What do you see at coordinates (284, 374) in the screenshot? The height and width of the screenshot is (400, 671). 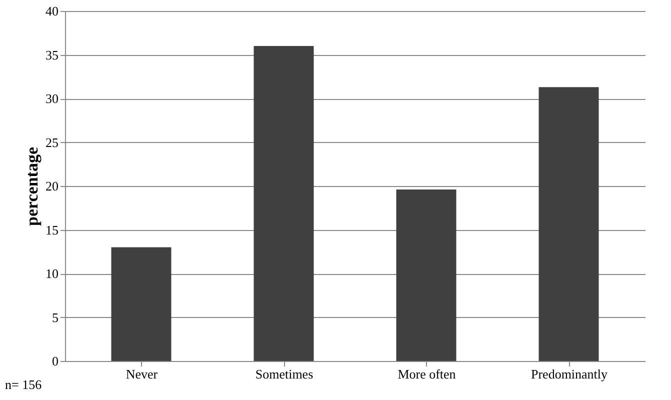 I see `x-tick-label: Sometimes` at bounding box center [284, 374].